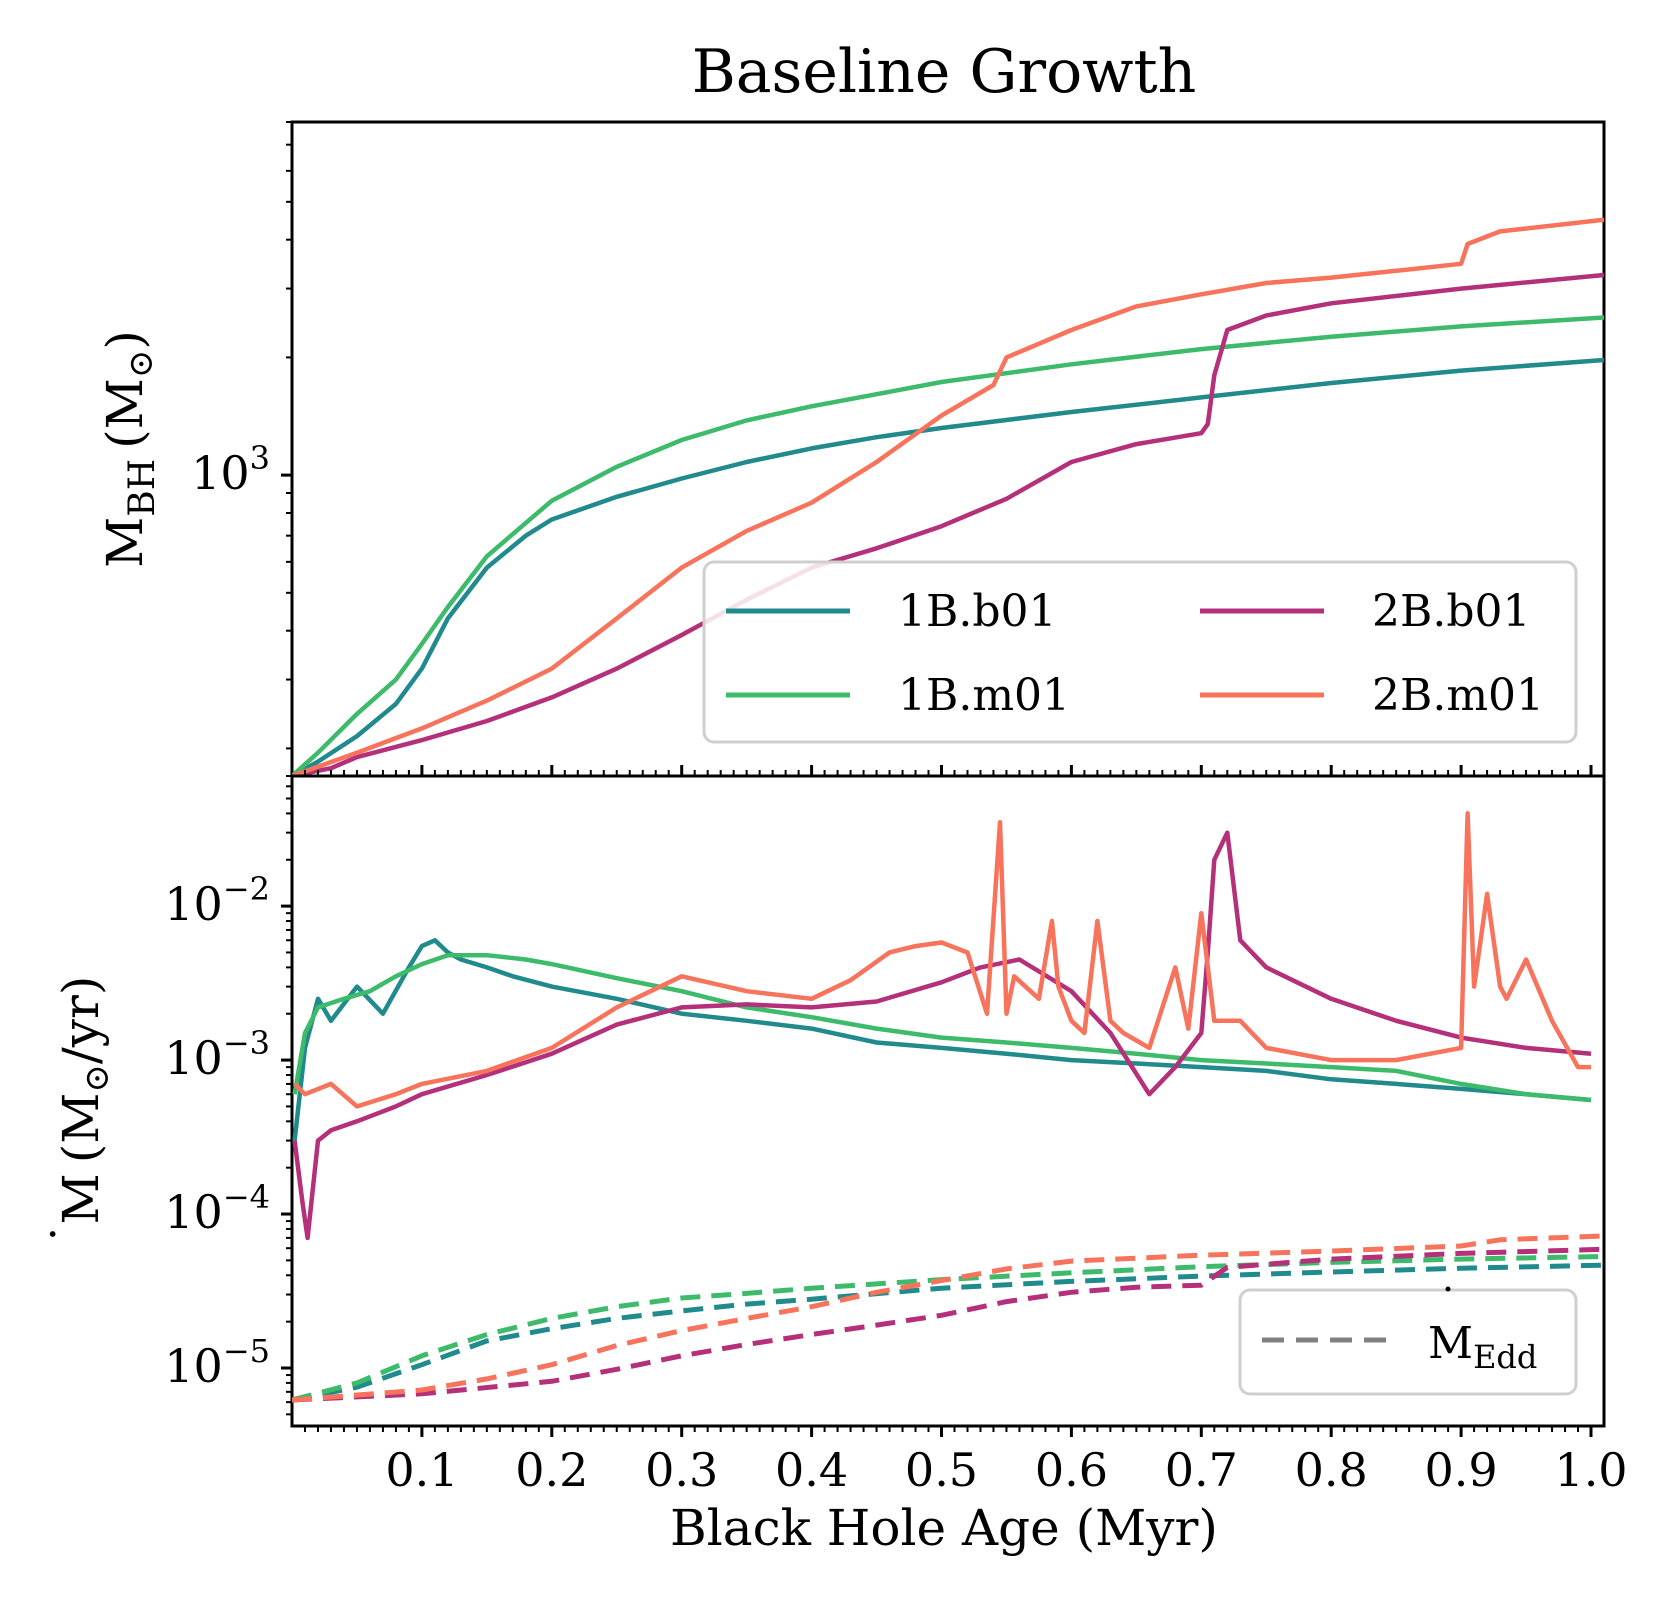 This screenshot has height=1610, width=1659. I want to click on bottom-line-2b-m01, so click(942, 960).